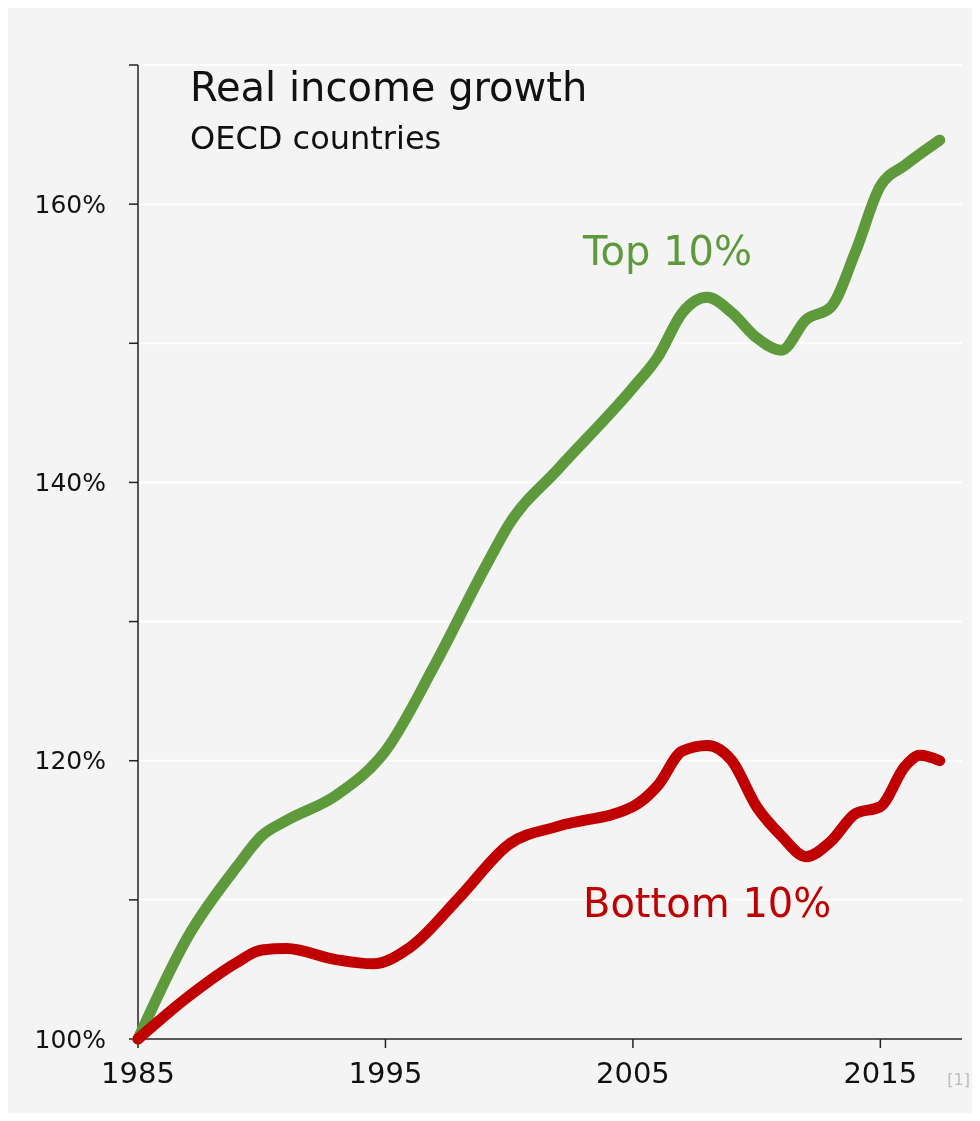  Describe the element at coordinates (385, 1073) in the screenshot. I see `x-tick-label: 1995` at that location.